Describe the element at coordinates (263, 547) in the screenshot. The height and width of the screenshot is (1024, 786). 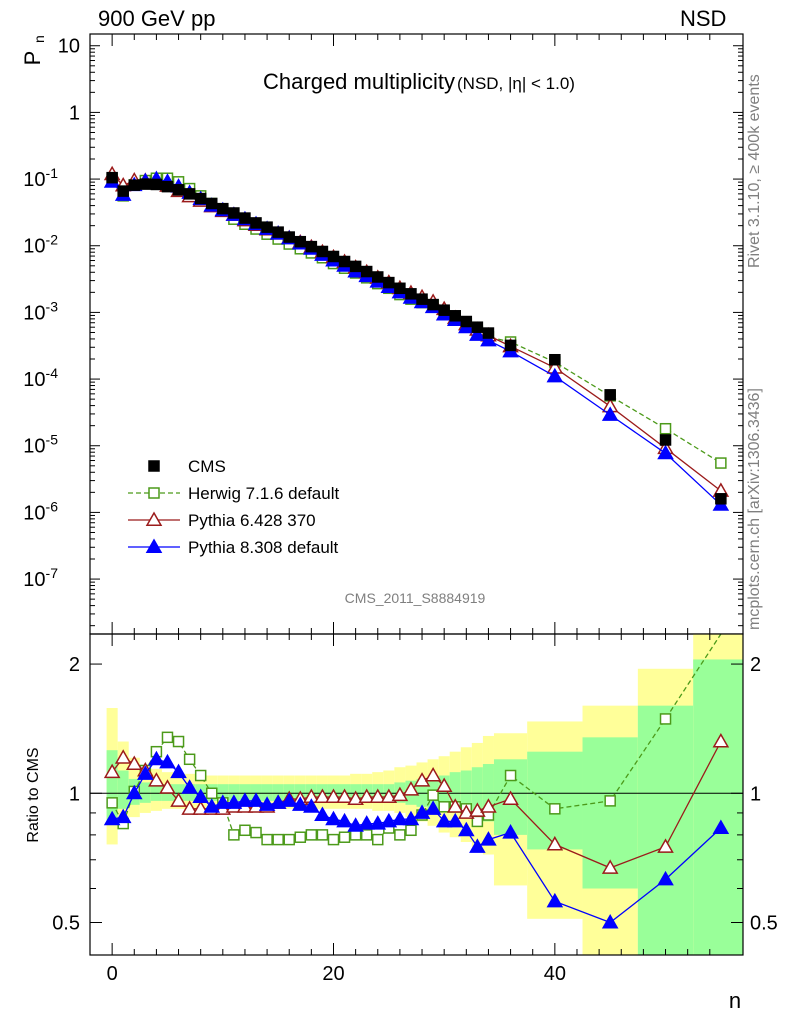
I see `legend-pythia-8-308-default-label: Pythia 8.308 default` at that location.